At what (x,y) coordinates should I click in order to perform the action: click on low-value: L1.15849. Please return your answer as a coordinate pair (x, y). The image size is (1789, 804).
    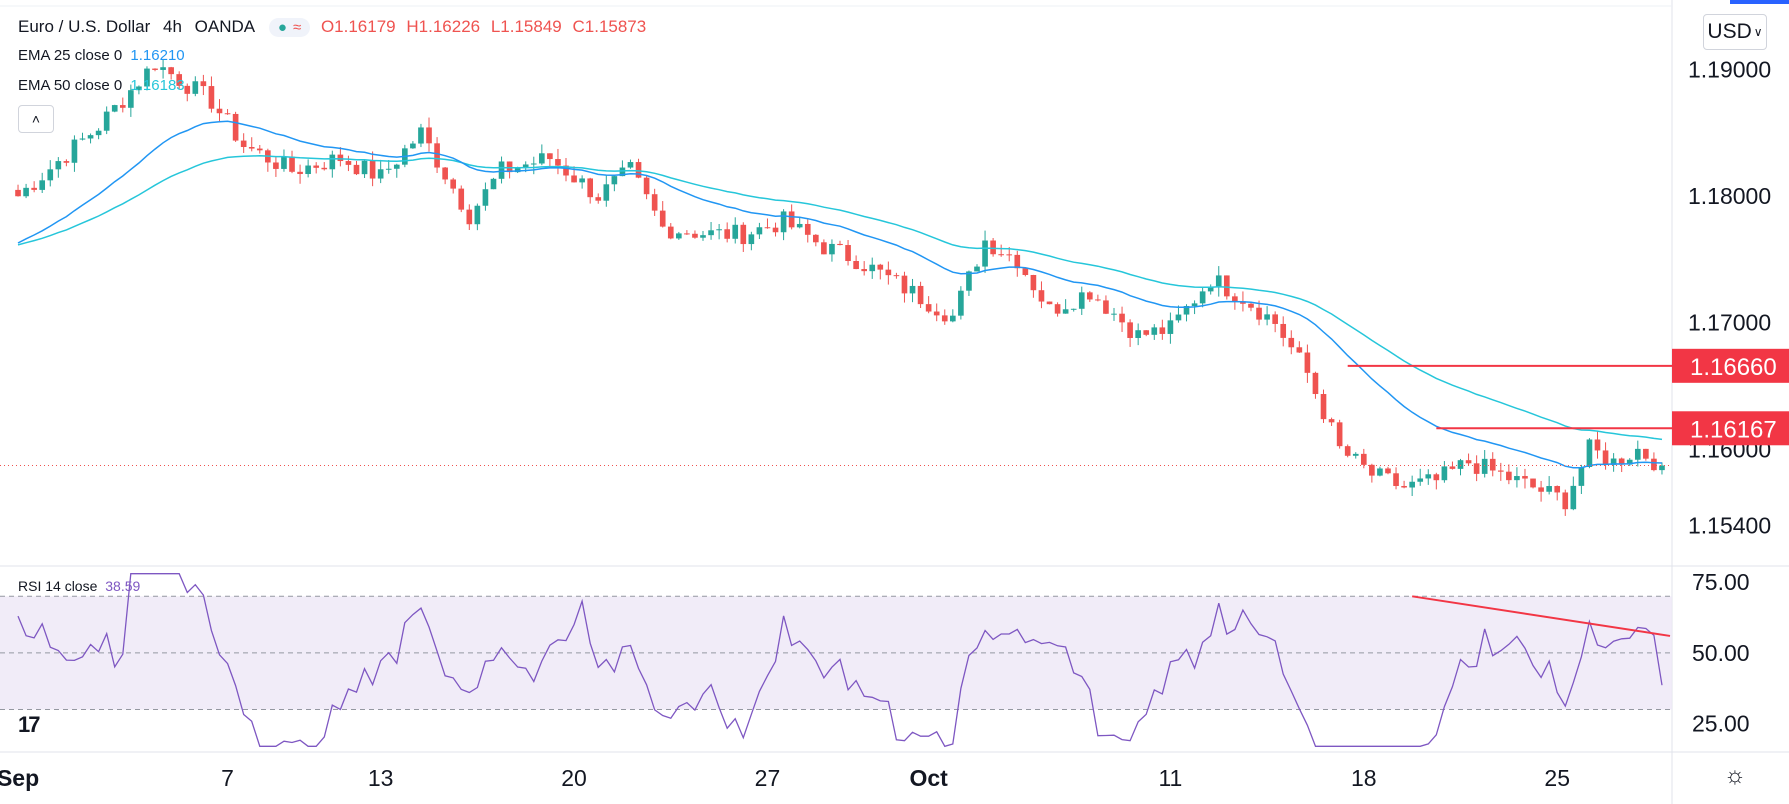
    Looking at the image, I should click on (526, 26).